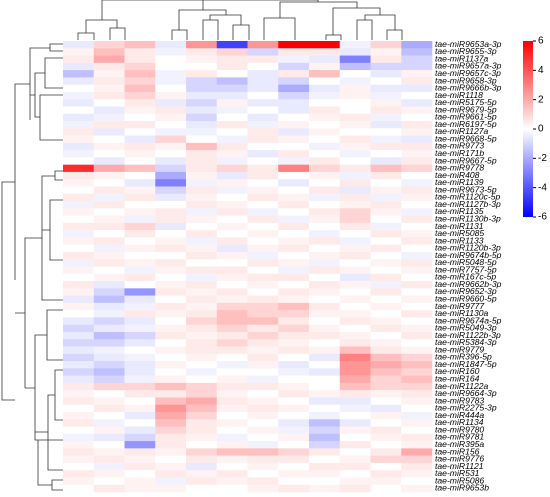 The height and width of the screenshot is (497, 550). I want to click on row-label: tae-miR7757-5p, so click(466, 269).